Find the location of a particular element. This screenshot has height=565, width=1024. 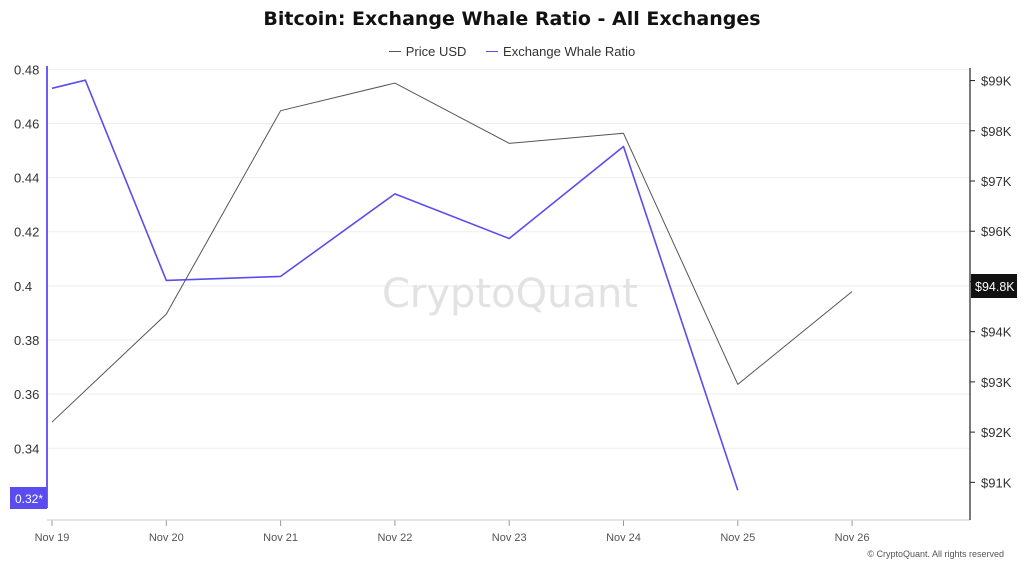

legend-swatch-price is located at coordinates (394, 51).